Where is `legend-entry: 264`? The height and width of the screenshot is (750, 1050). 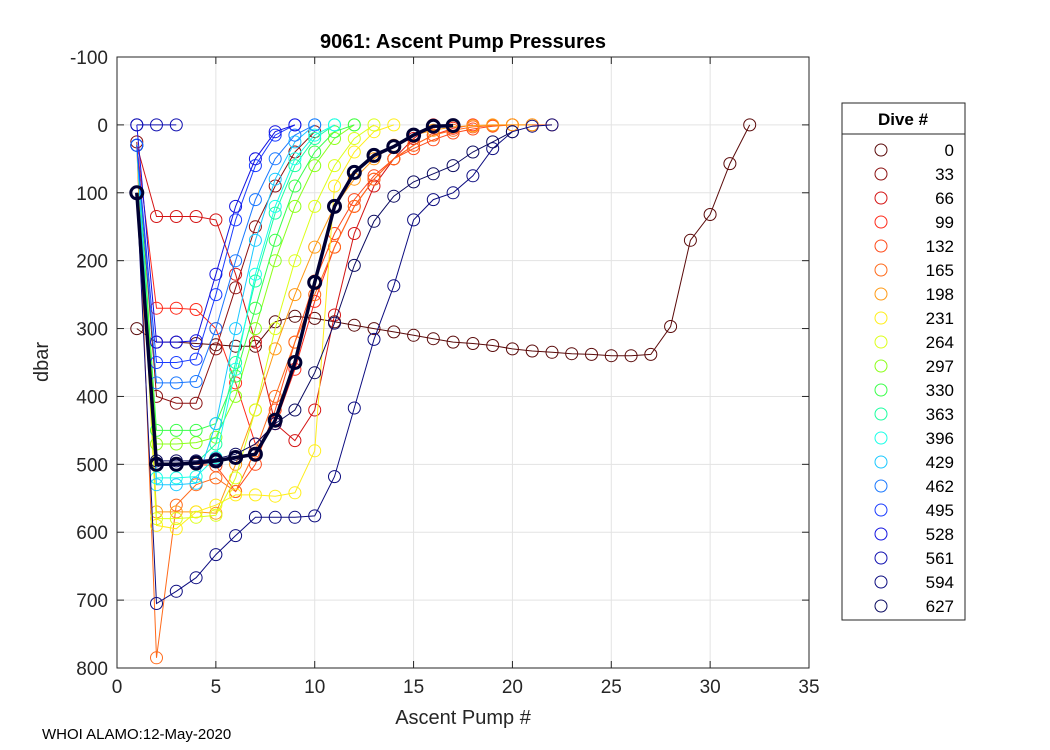 legend-entry: 264 is located at coordinates (914, 342).